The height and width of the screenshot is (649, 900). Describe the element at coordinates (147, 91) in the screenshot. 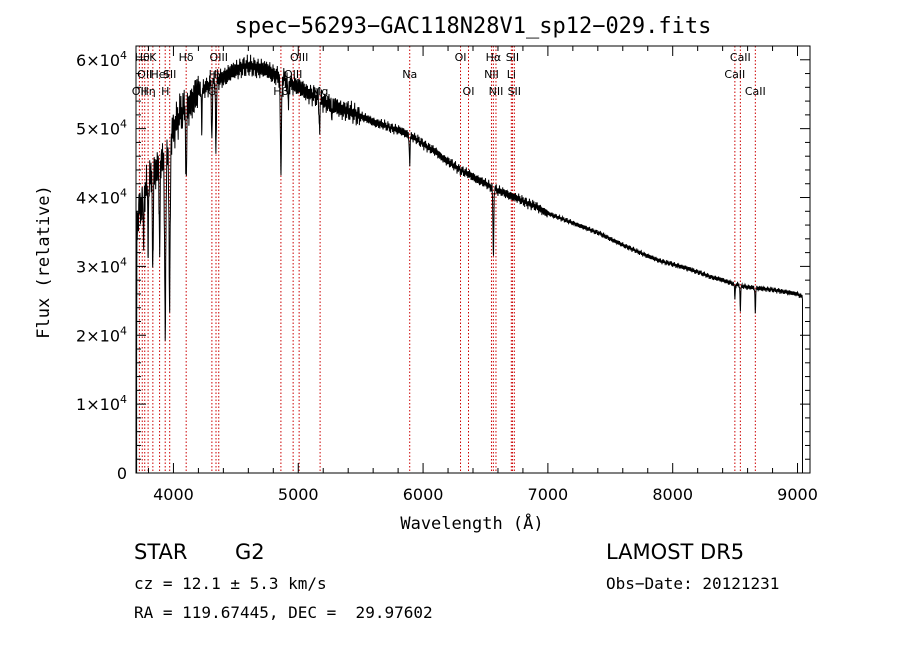

I see `line-marker-label: Hη` at that location.